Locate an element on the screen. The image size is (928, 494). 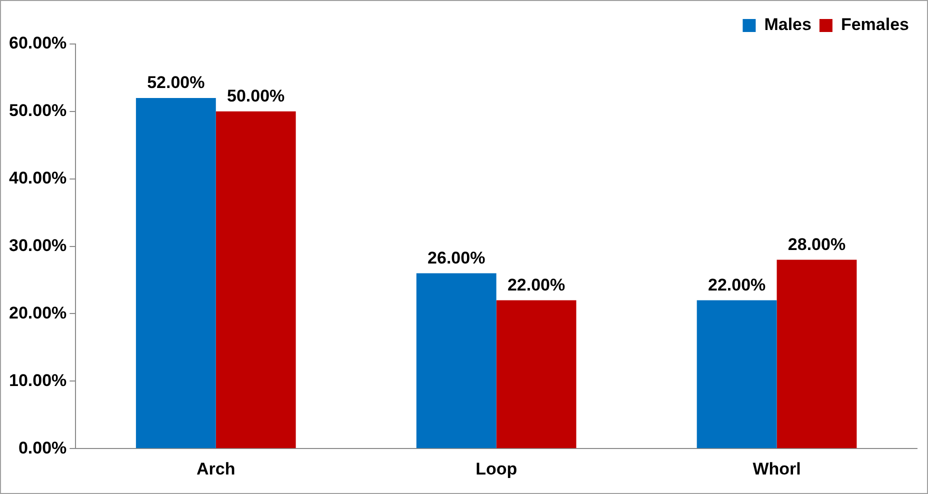
legend-label: Males is located at coordinates (788, 24).